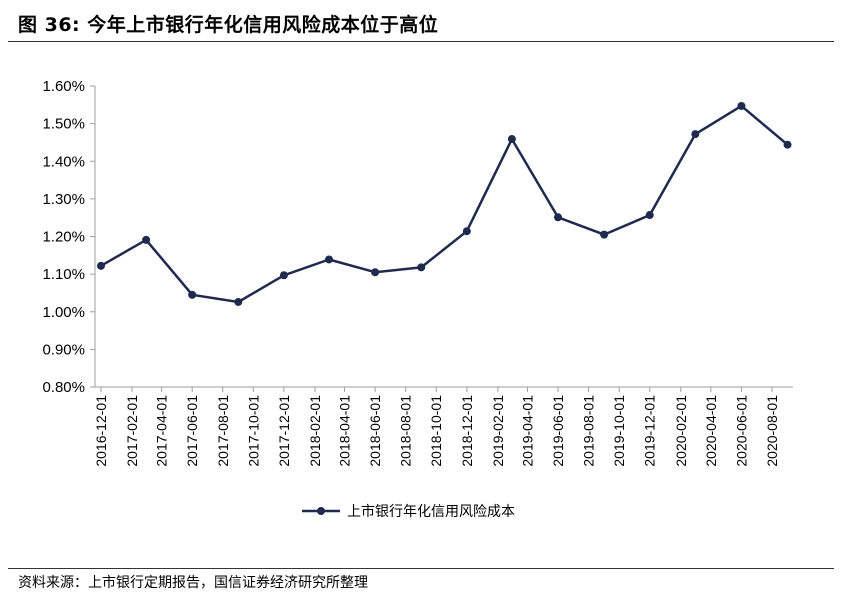 The image size is (846, 606). What do you see at coordinates (772, 431) in the screenshot?
I see `x-tick-label: 2020-08-01` at bounding box center [772, 431].